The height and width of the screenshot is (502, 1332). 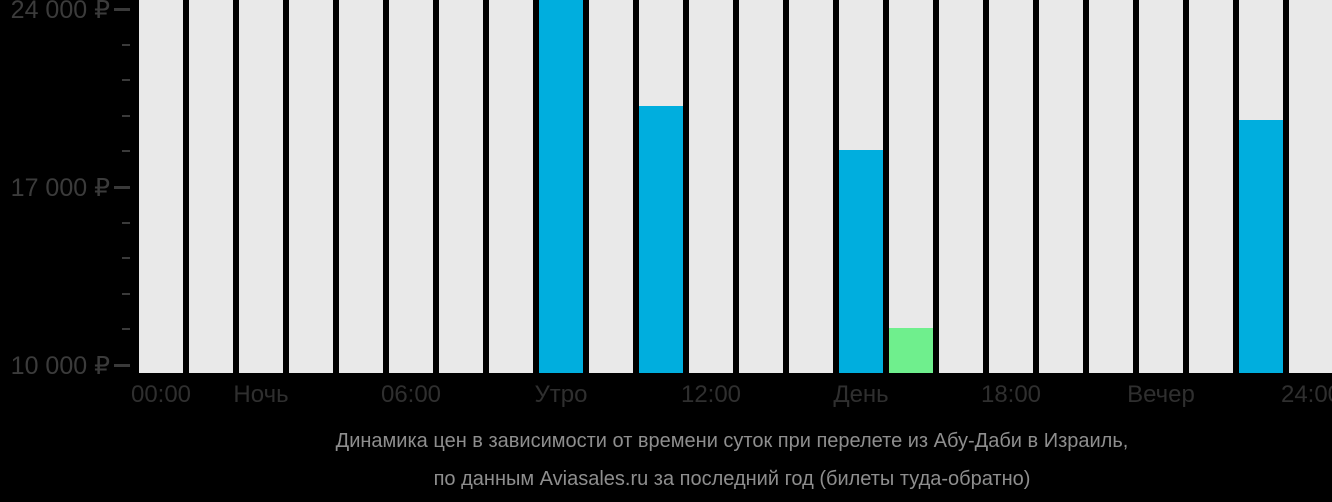 What do you see at coordinates (60, 12) in the screenshot?
I see `y-axis-label: 24 000 ₽` at bounding box center [60, 12].